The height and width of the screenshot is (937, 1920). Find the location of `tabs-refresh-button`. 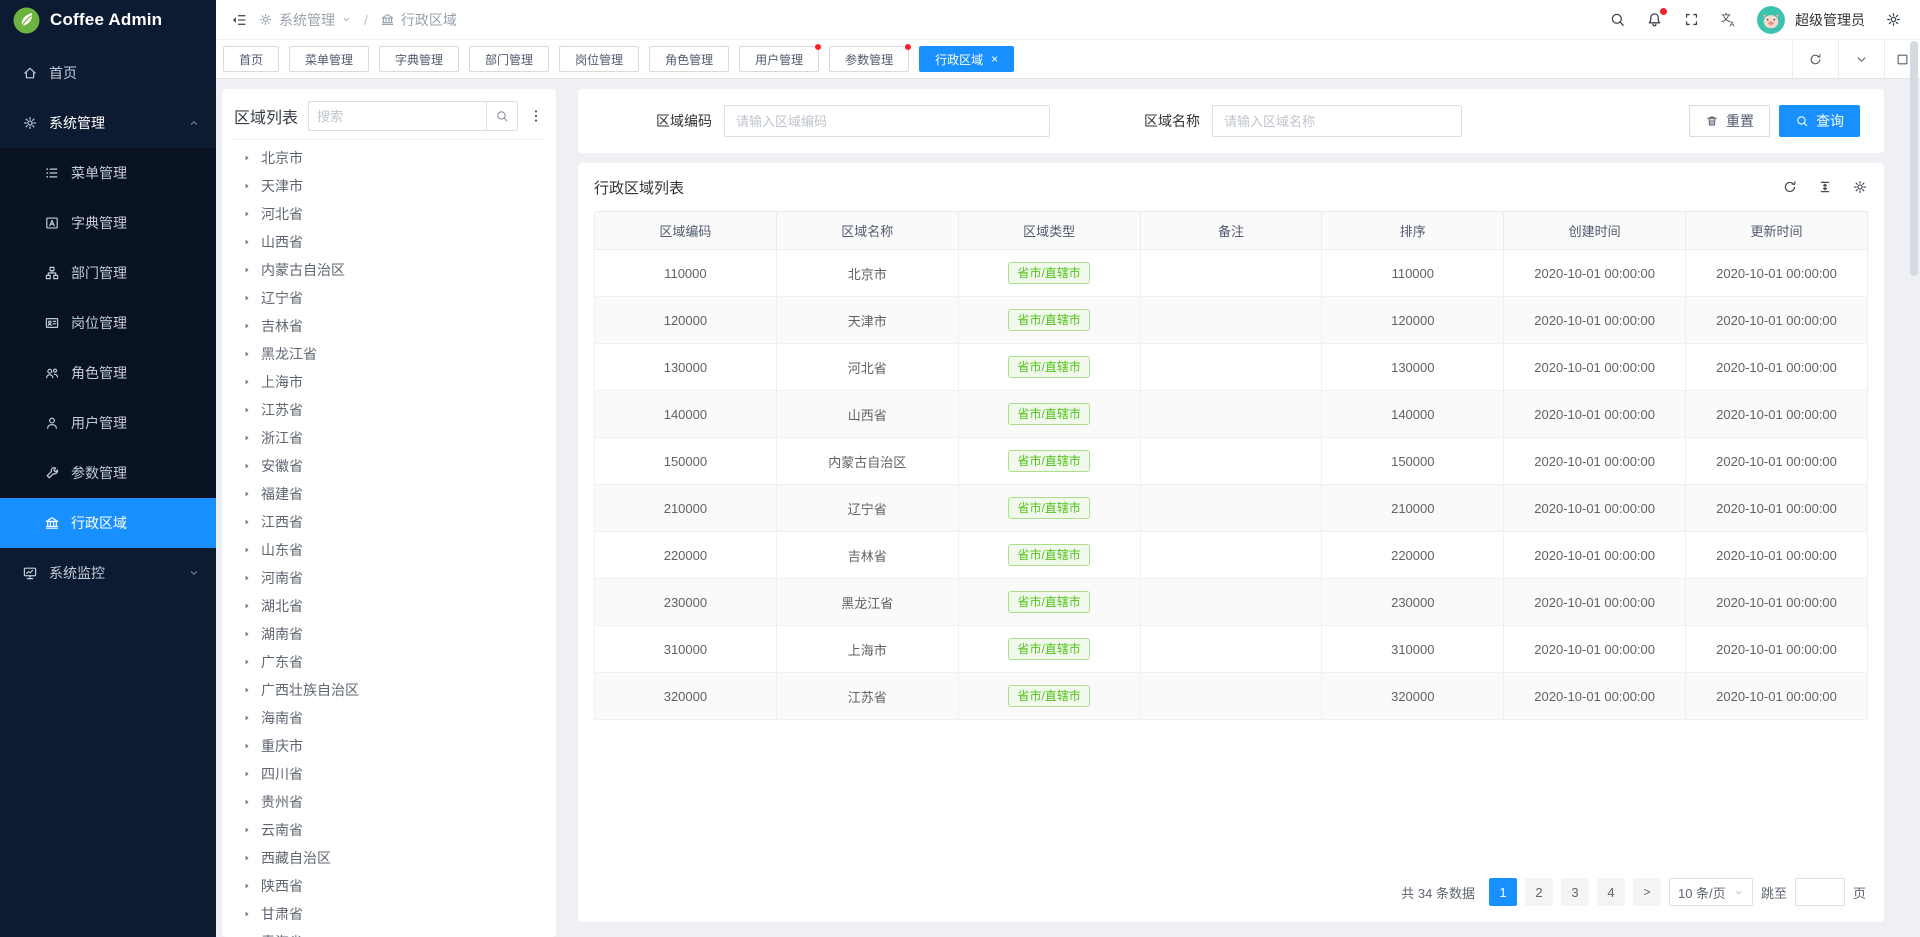

tabs-refresh-button is located at coordinates (1815, 59).